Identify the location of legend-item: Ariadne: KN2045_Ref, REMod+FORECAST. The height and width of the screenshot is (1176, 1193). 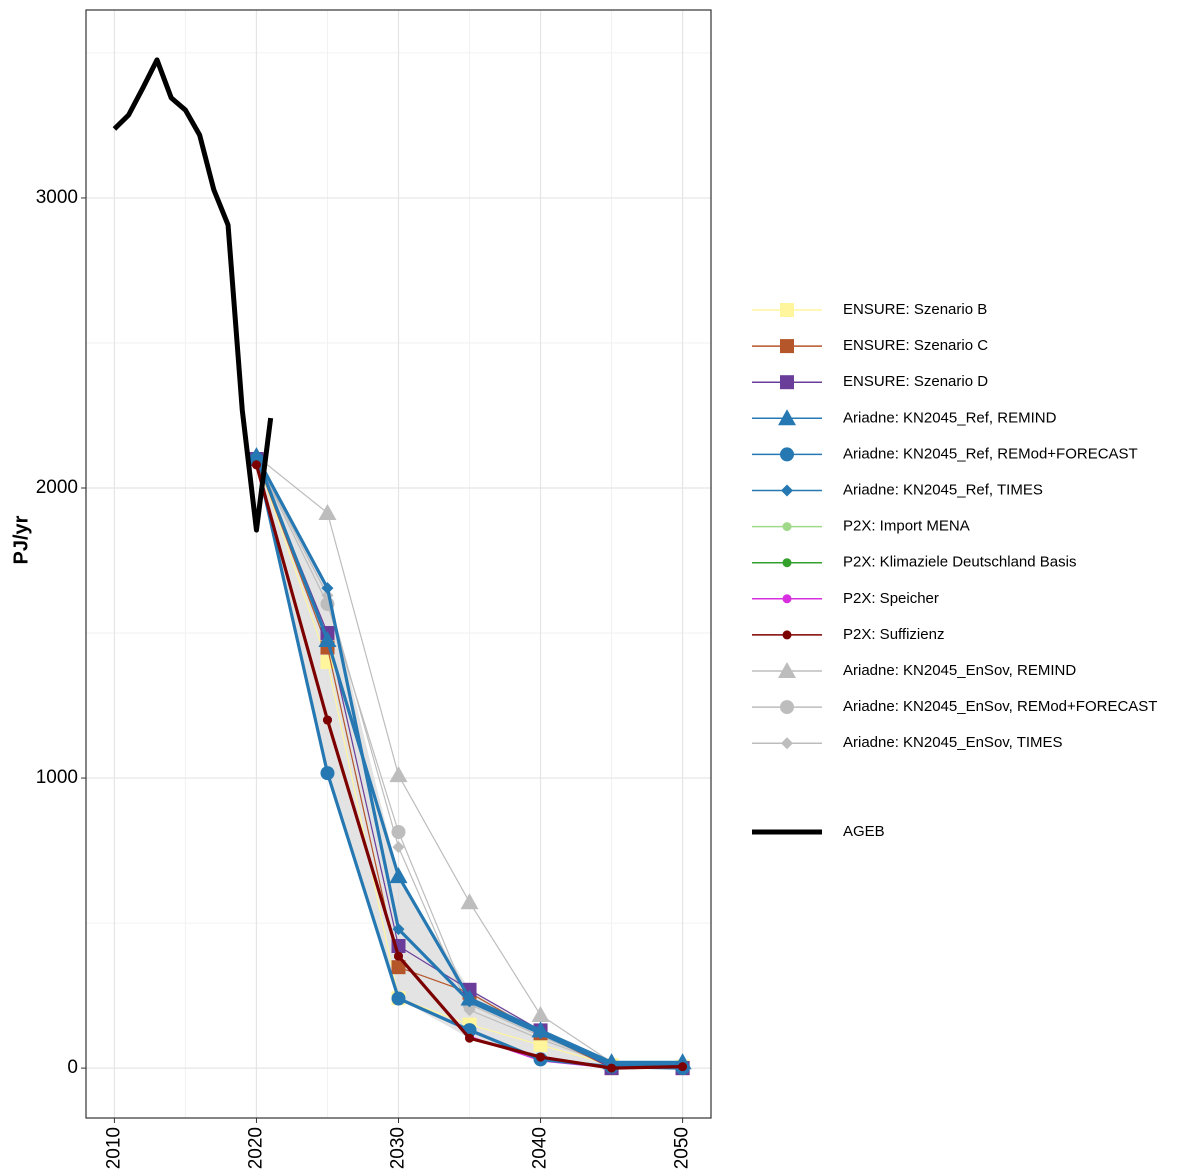
(945, 453).